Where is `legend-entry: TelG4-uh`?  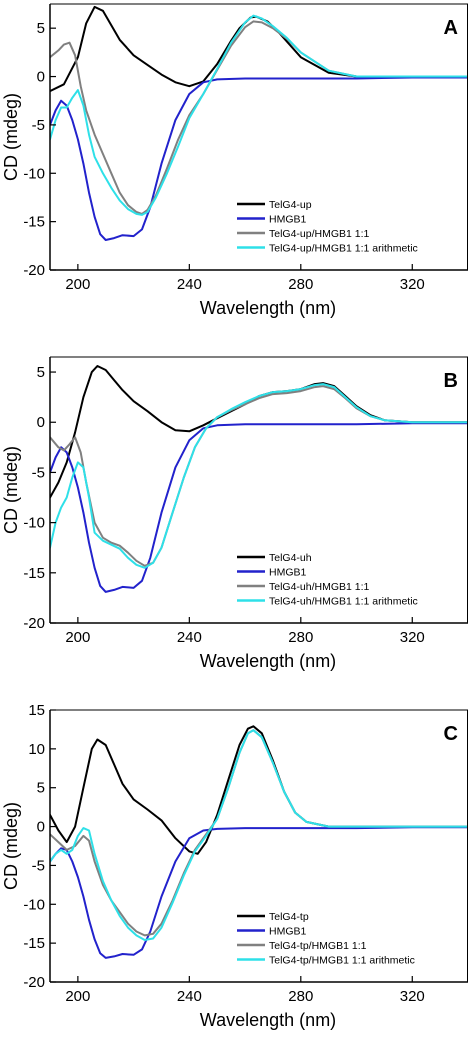
legend-entry: TelG4-uh is located at coordinates (290, 558).